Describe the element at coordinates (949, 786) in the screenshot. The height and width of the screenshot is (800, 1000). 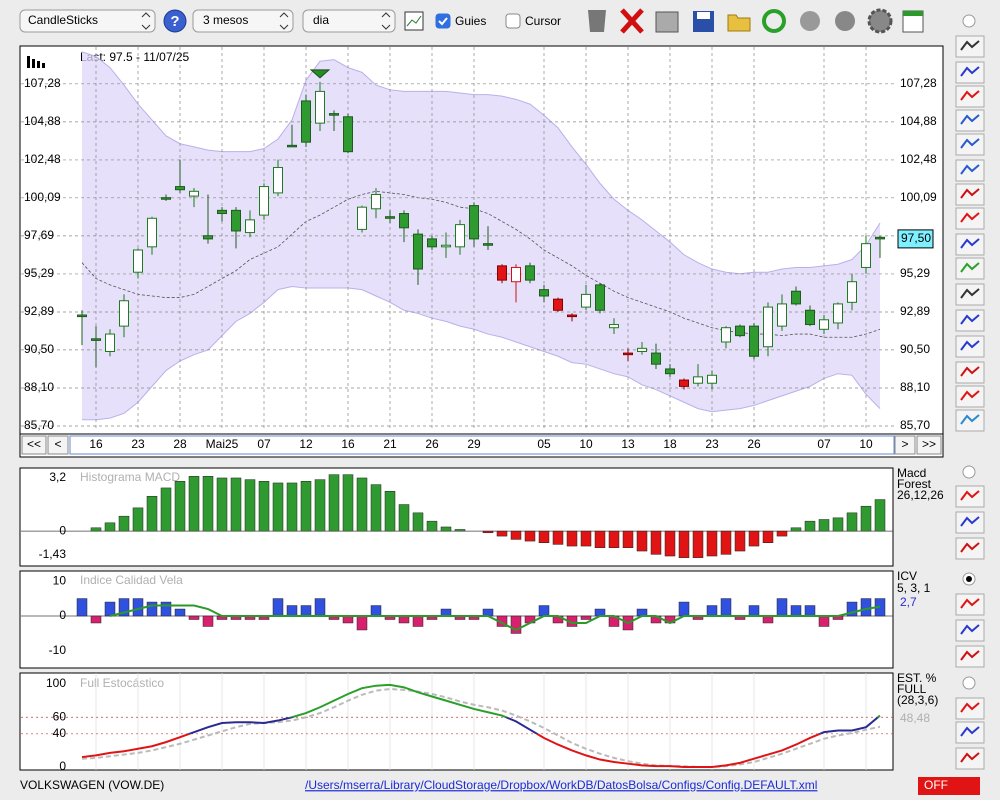
I see `state-badge` at that location.